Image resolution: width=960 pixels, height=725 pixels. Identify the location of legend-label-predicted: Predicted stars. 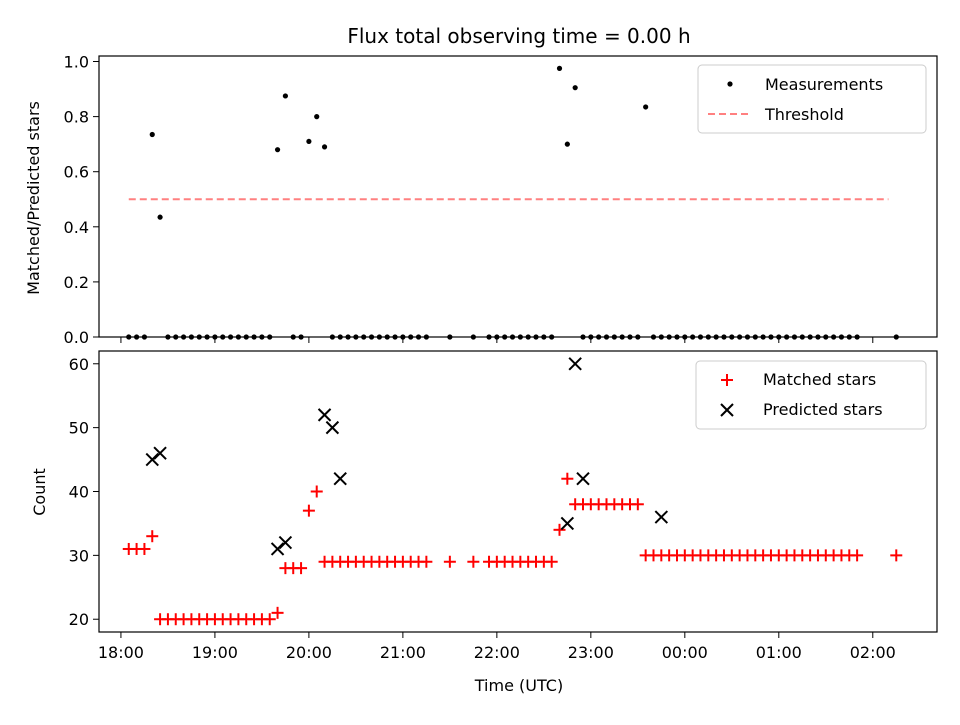
(823, 409).